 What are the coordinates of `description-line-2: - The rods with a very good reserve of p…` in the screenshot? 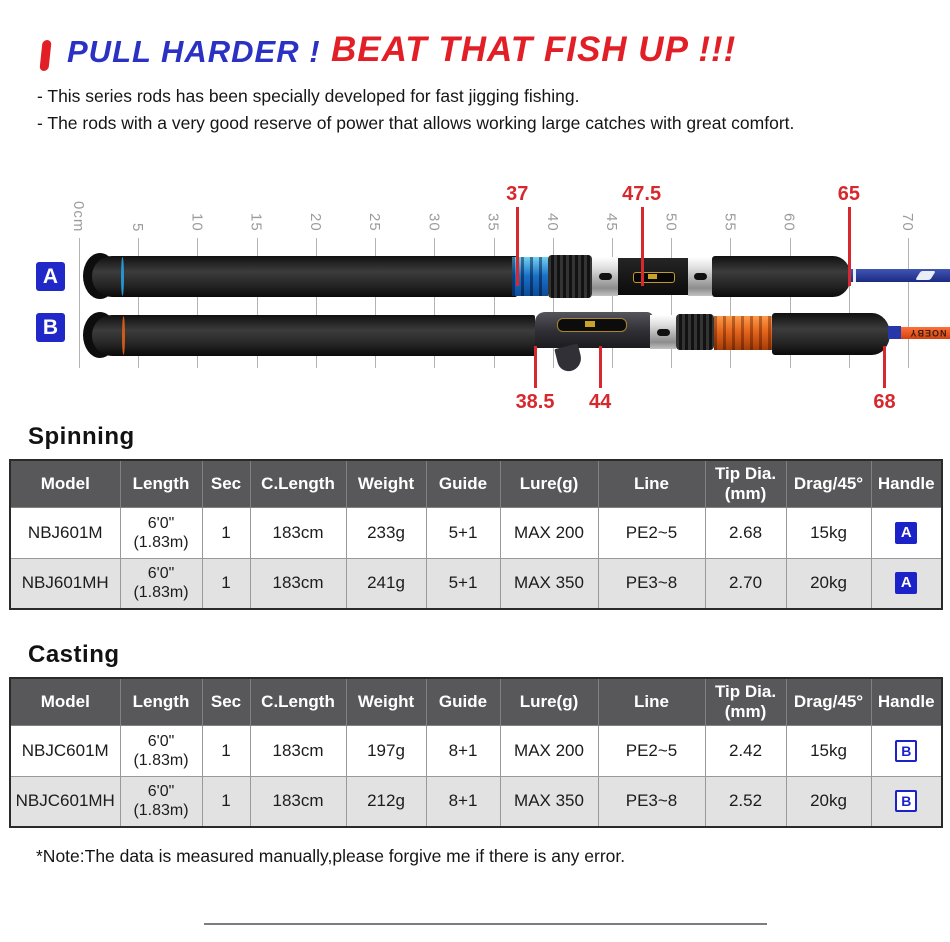 It's located at (416, 123).